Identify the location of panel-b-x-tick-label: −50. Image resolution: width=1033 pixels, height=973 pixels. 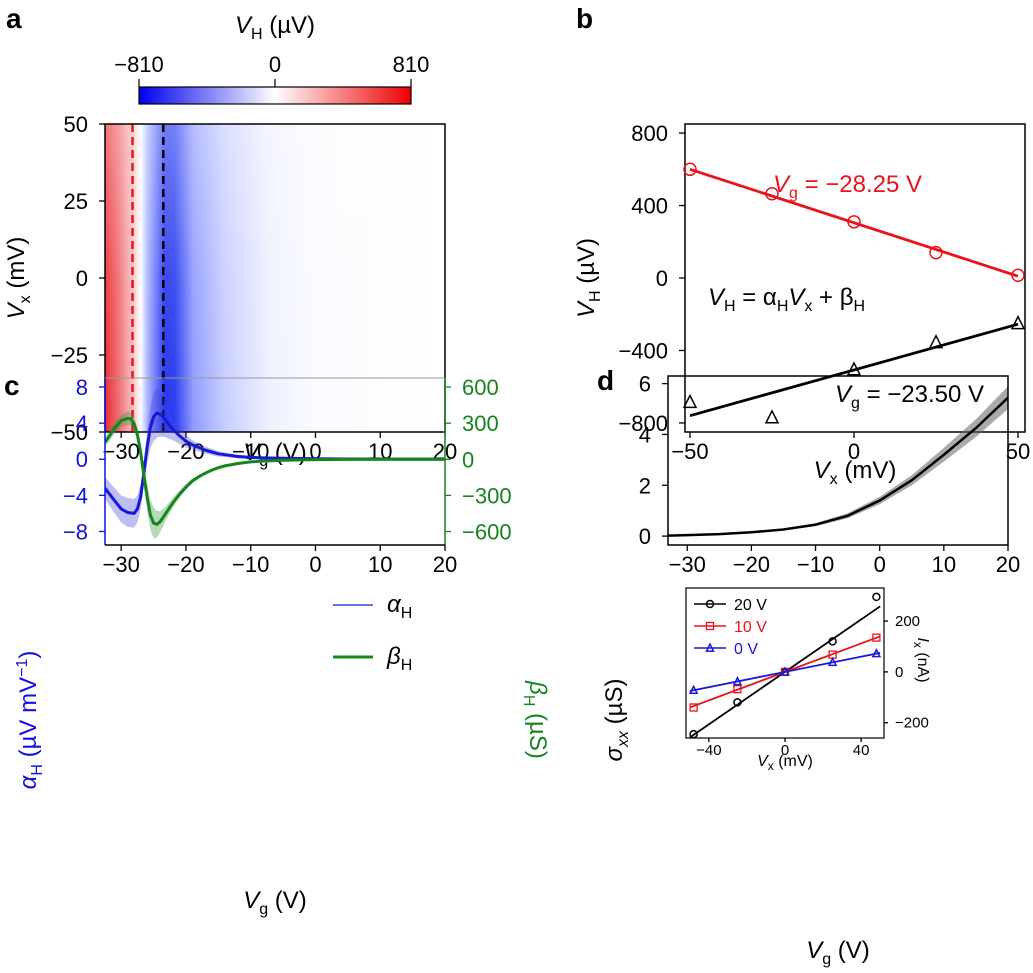
(689, 451).